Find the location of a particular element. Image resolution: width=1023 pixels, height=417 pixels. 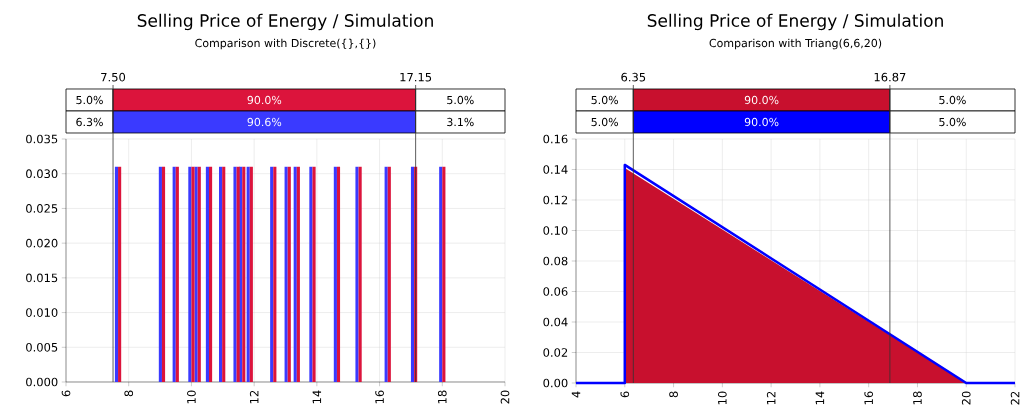

text: 3.1% is located at coordinates (460, 122).